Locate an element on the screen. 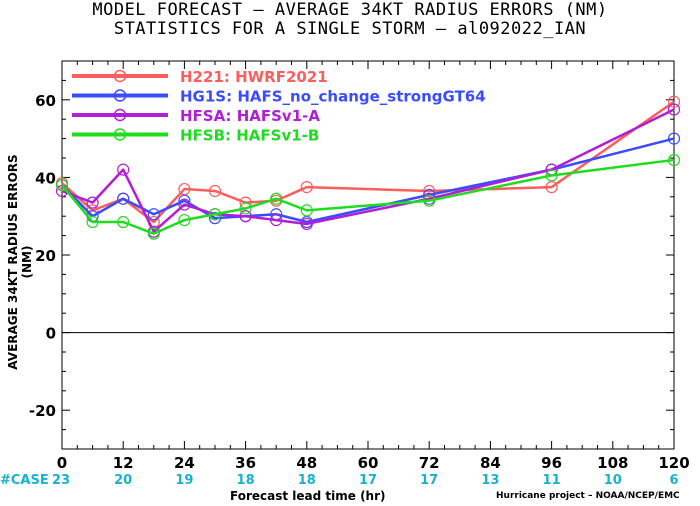 This screenshot has height=506, width=700. x-tick-label: 24 is located at coordinates (184, 463).